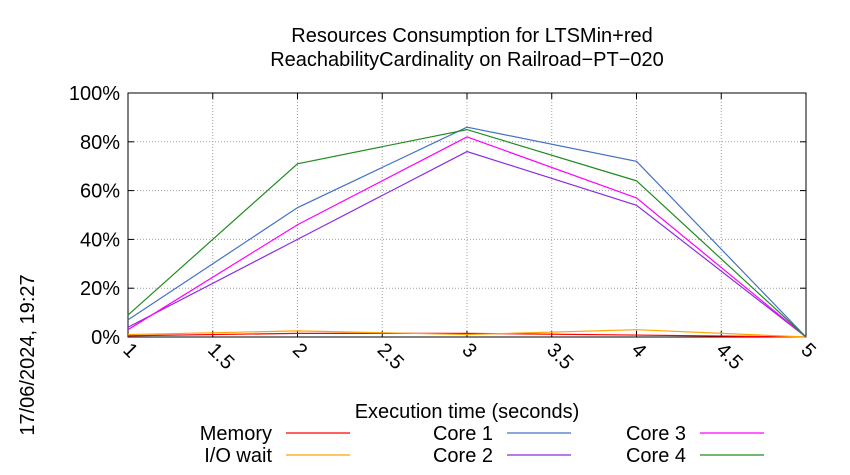 The image size is (850, 475). Describe the element at coordinates (729, 356) in the screenshot. I see `x-tick-label: 4.5` at that location.